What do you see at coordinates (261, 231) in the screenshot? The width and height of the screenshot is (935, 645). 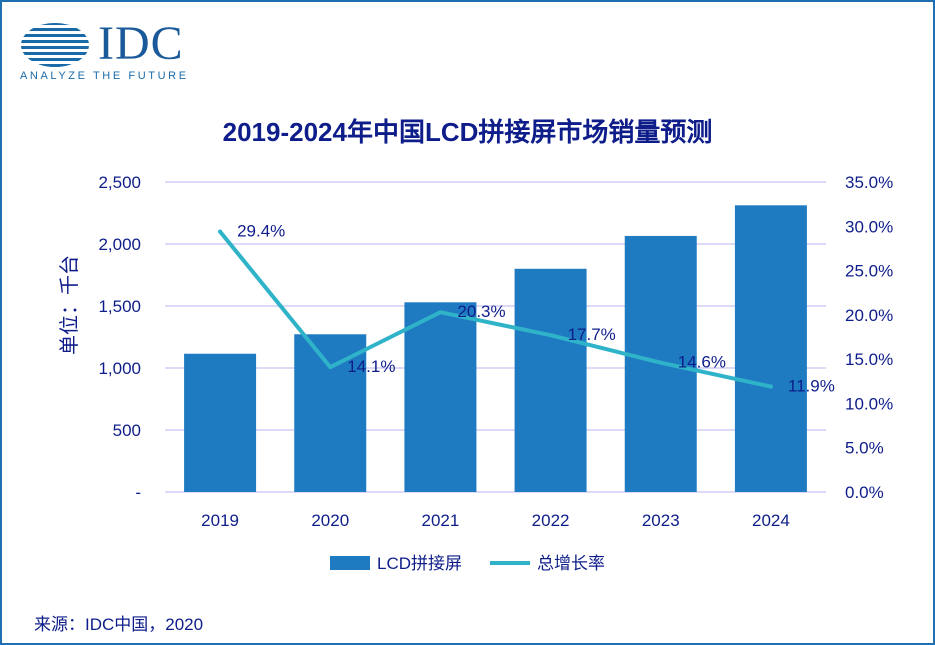 I see `growth-rate-label: 29.4%` at bounding box center [261, 231].